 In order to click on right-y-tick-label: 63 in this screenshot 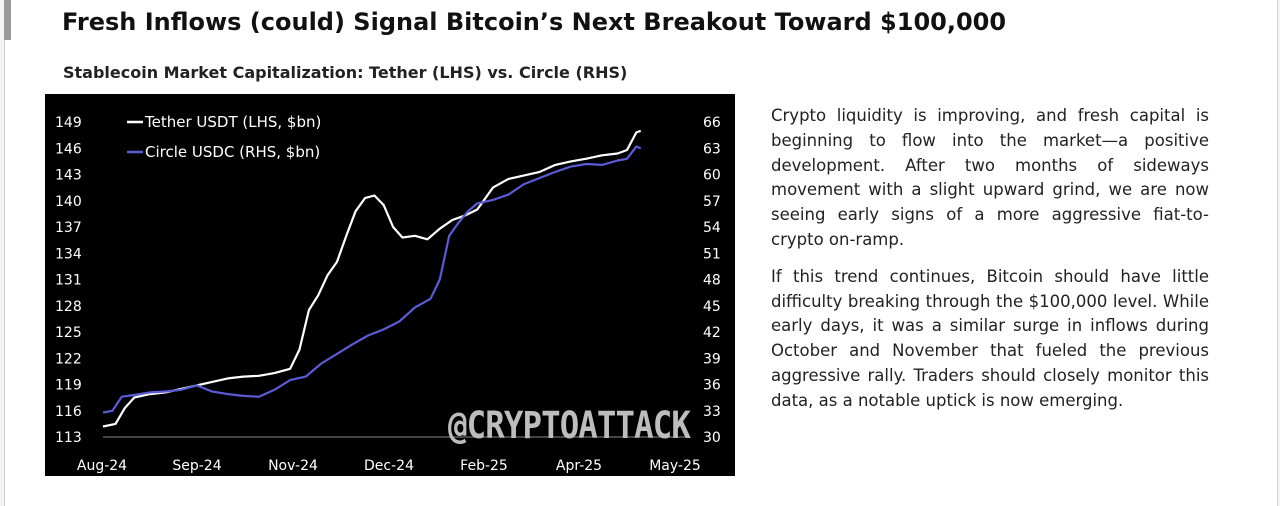, I will do `click(712, 149)`.